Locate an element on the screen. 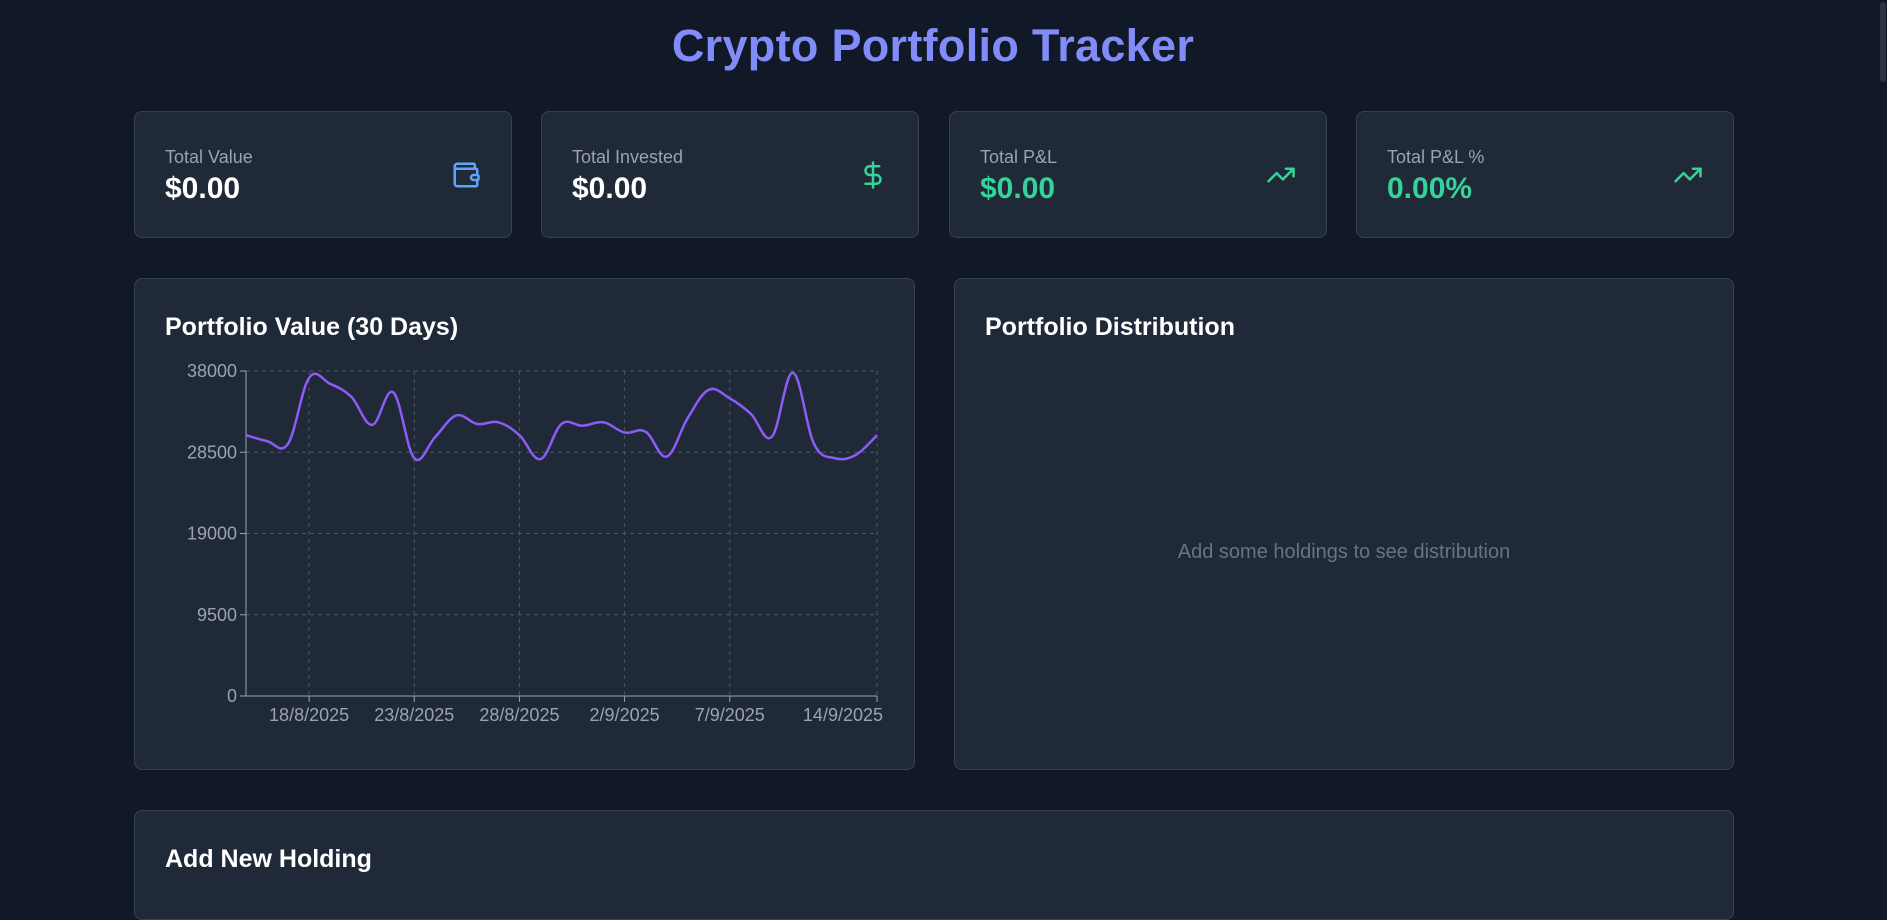 The image size is (1887, 920). add-holding-title: Add New Holding is located at coordinates (268, 859).